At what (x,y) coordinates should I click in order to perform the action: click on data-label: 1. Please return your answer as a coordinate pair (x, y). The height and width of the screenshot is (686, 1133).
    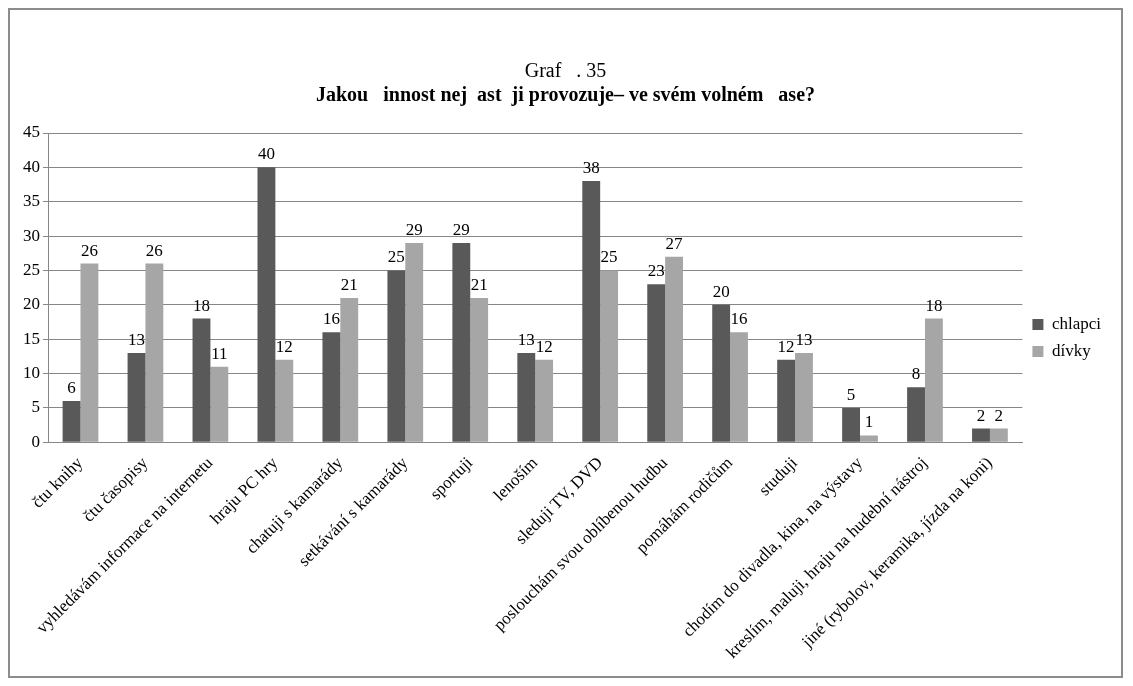
    Looking at the image, I should click on (869, 422).